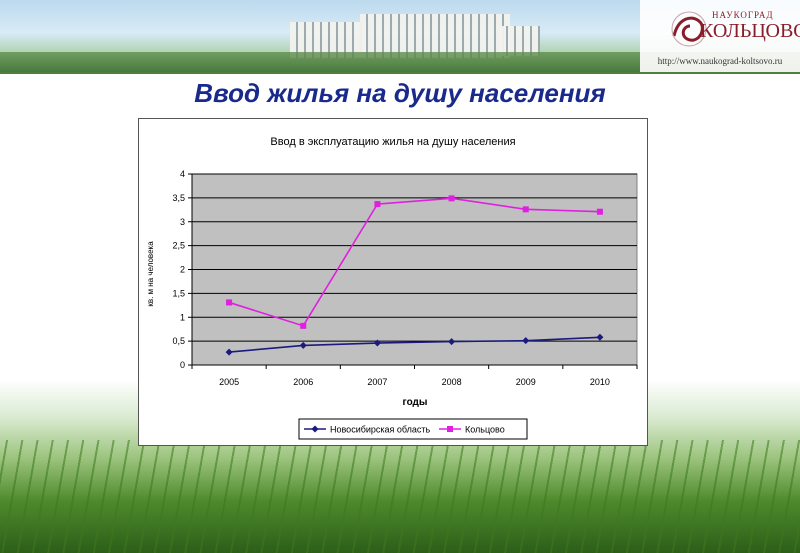 This screenshot has height=553, width=800. I want to click on y-tick-label: 2, so click(182, 270).